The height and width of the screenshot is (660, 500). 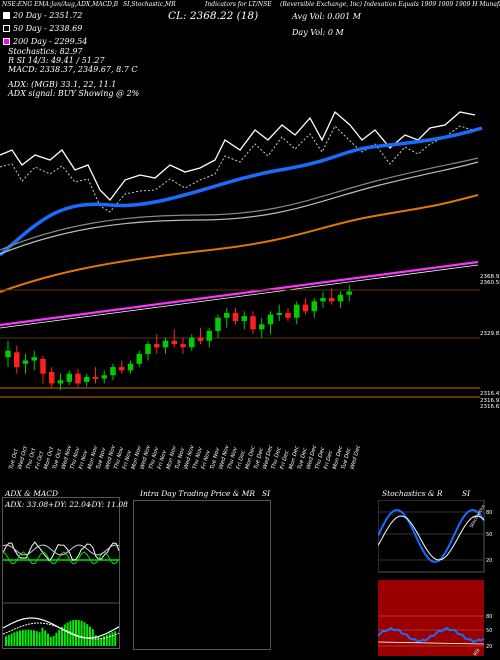 What do you see at coordinates (48, 28) in the screenshot?
I see `legend-label: 50 Day - 2338.69` at bounding box center [48, 28].